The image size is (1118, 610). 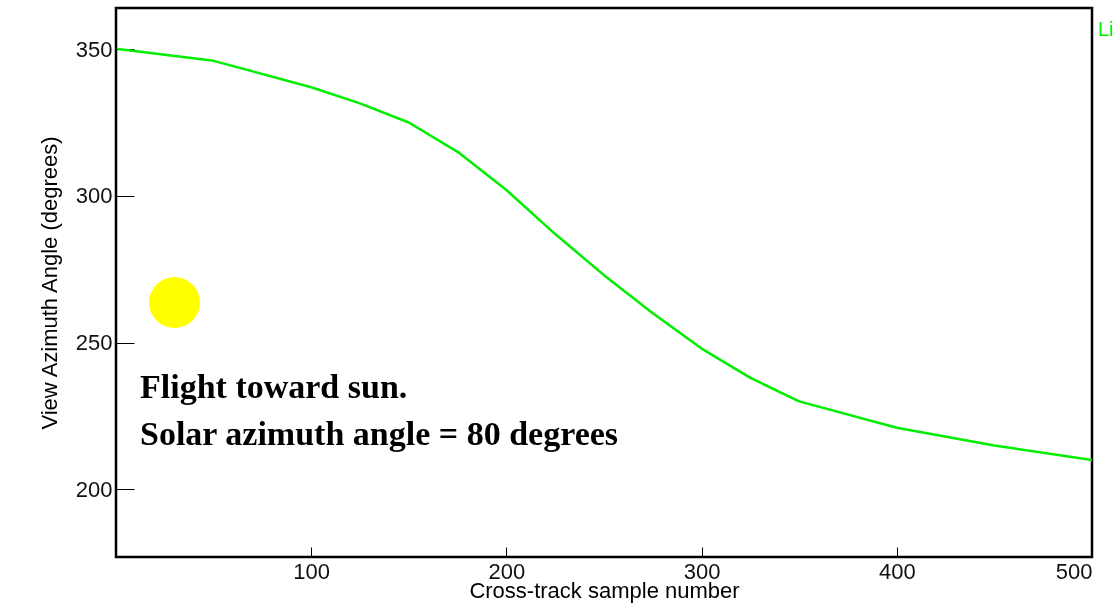 I want to click on text: Li, so click(x=1106, y=29).